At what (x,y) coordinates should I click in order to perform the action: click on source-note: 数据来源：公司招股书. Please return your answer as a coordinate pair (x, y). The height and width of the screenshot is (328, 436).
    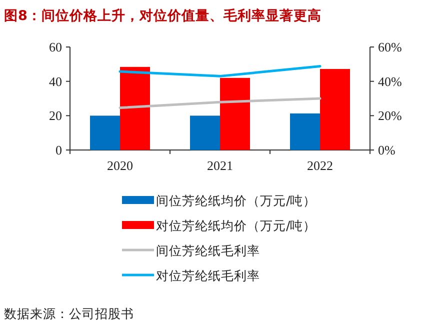
    Looking at the image, I should click on (69, 313).